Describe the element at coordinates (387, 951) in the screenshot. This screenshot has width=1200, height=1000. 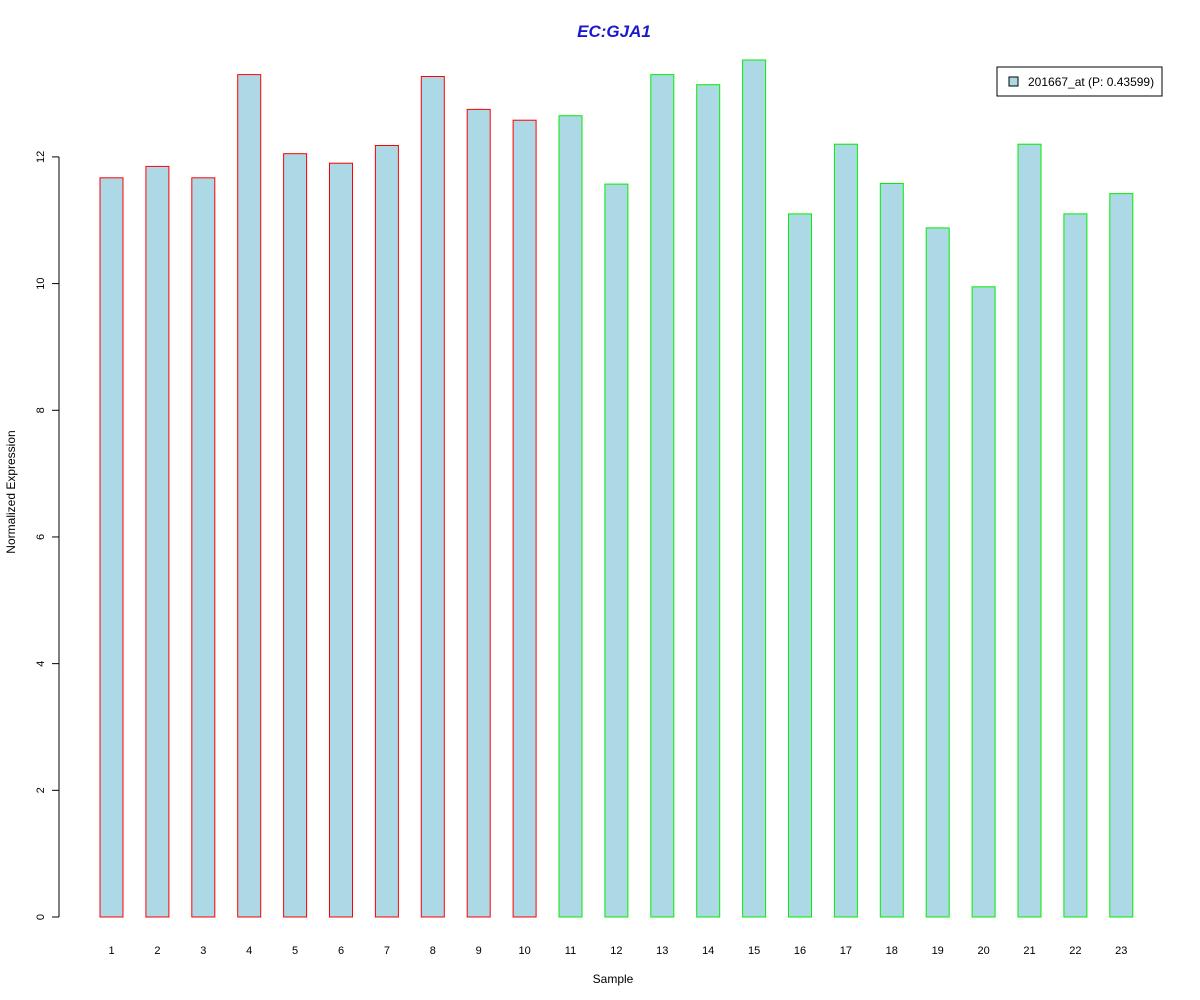
I see `x-tick-label: 7` at that location.